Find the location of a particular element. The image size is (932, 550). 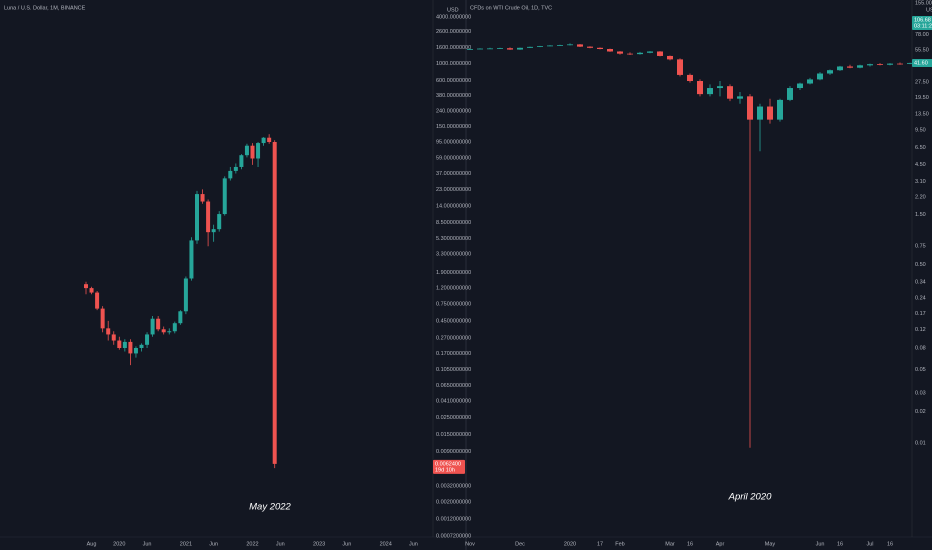

x-tick-label: Jul is located at coordinates (869, 544).